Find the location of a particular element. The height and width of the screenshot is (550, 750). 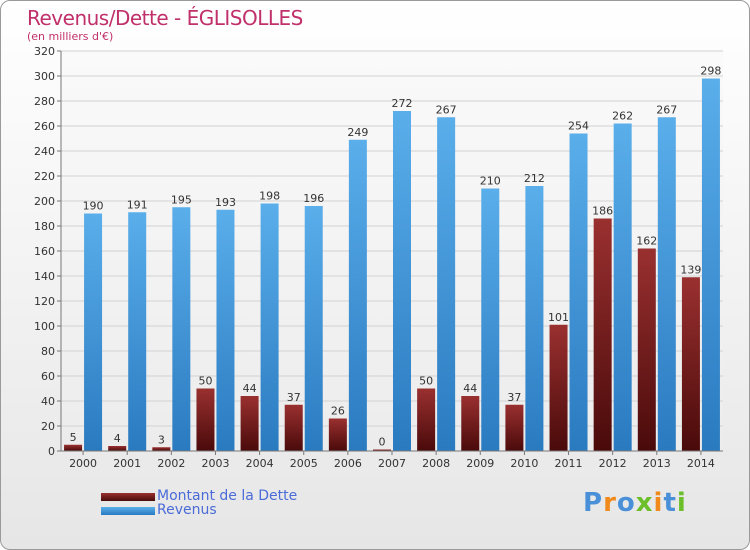

x-tick-label: 2009 is located at coordinates (480, 463).